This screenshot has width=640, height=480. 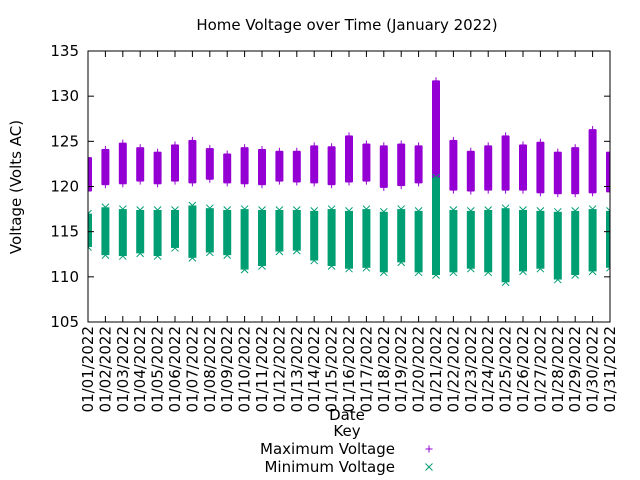 What do you see at coordinates (64, 187) in the screenshot?
I see `y-tick-label: 120` at bounding box center [64, 187].